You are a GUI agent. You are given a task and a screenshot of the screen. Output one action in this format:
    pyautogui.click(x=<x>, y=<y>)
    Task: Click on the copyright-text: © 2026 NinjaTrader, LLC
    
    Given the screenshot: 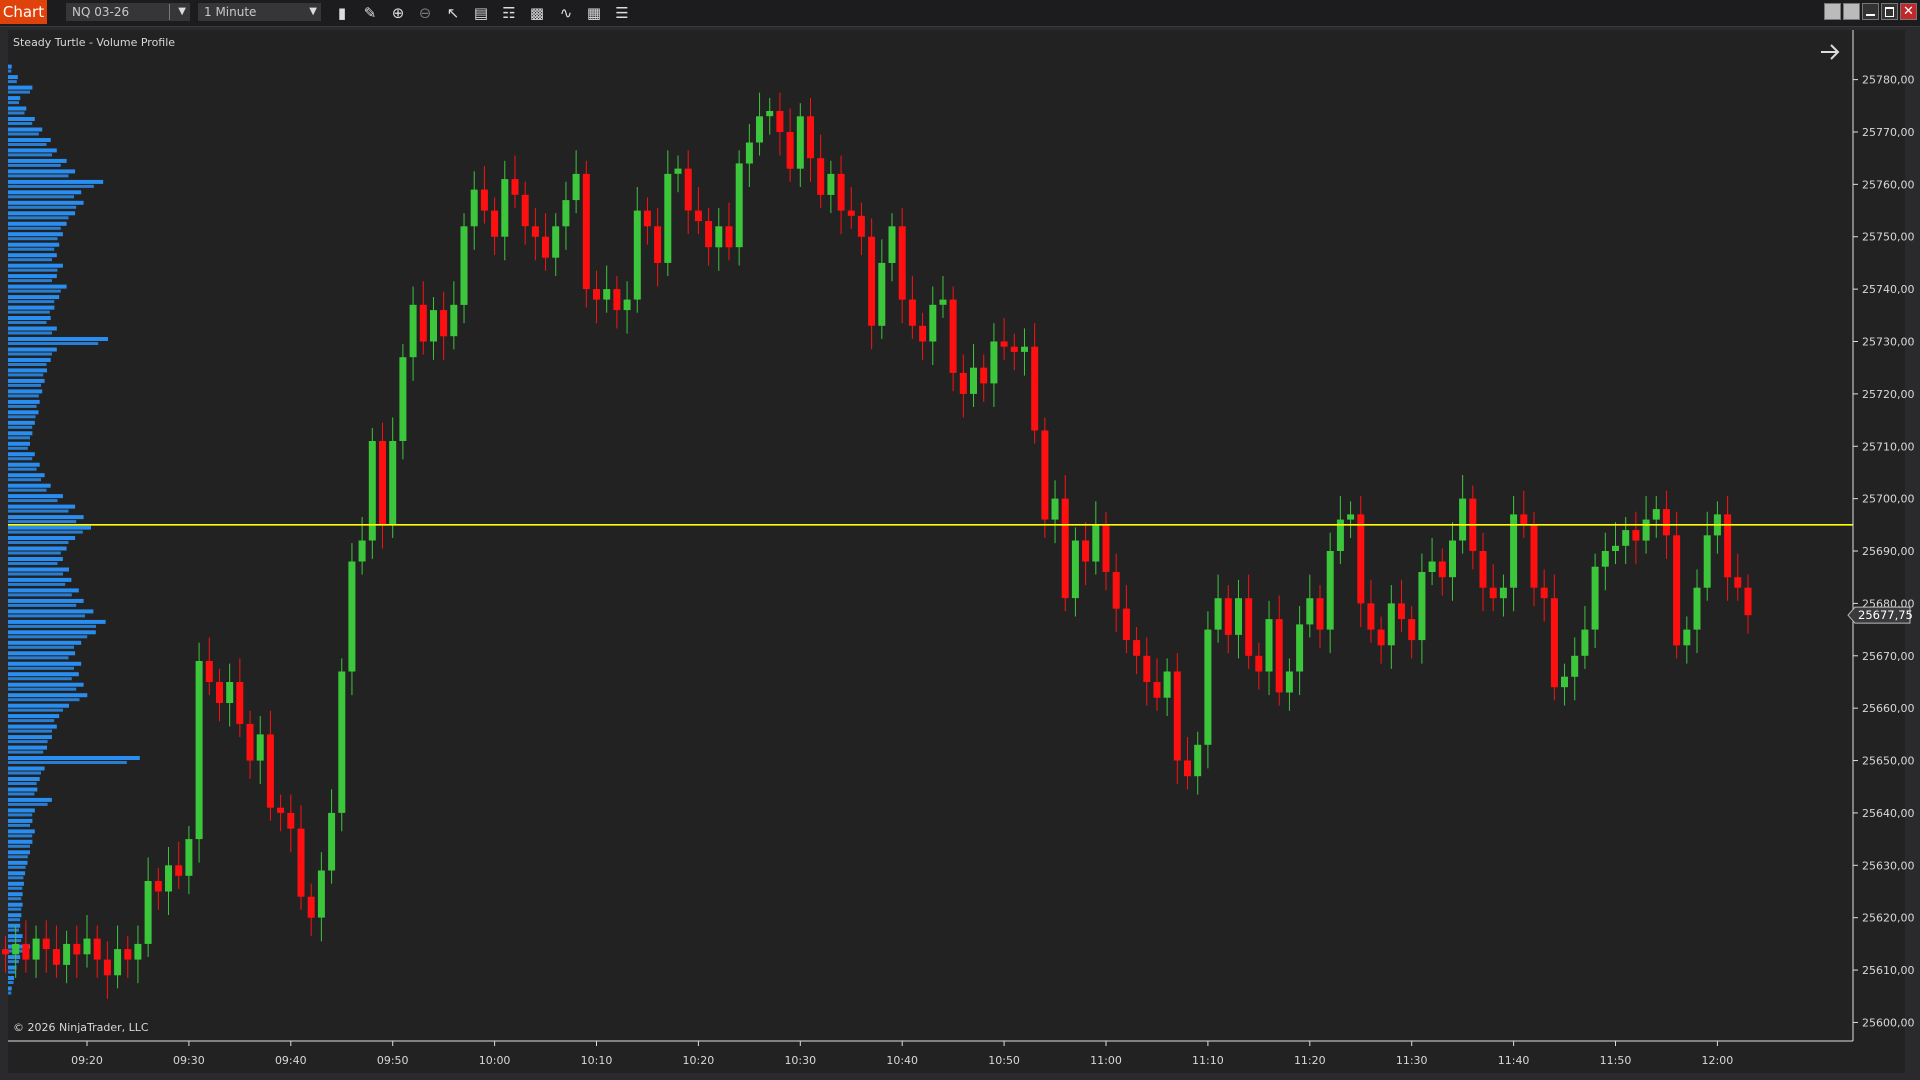 What is the action you would take?
    pyautogui.click(x=81, y=1027)
    